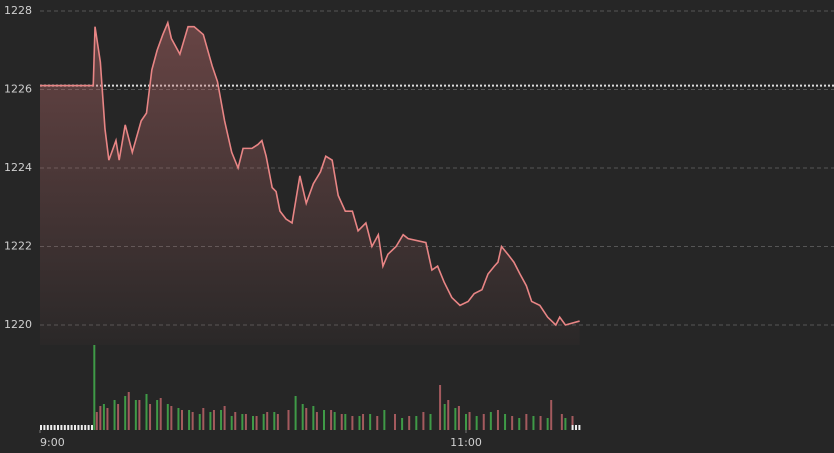 The width and height of the screenshot is (834, 453). What do you see at coordinates (466, 442) in the screenshot?
I see `x-tick-label: 11:00` at bounding box center [466, 442].